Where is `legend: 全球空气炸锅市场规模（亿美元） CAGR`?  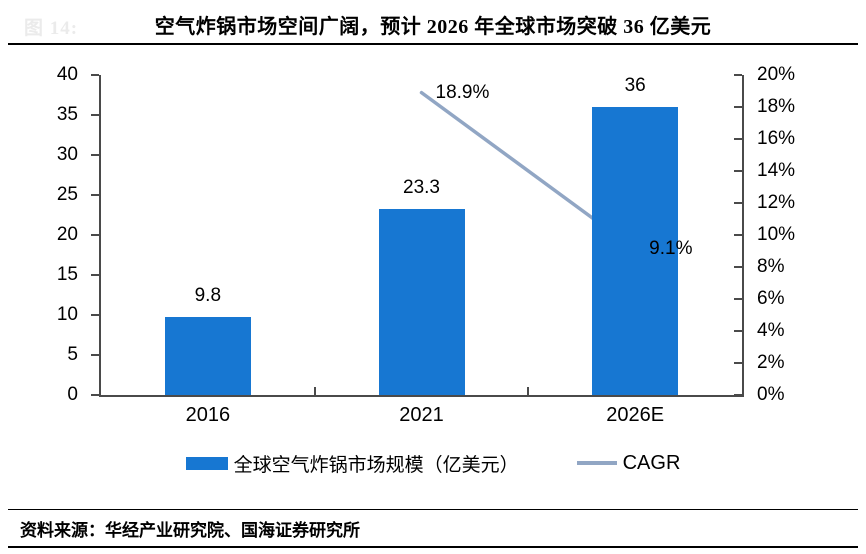
legend: 全球空气炸锅市场规模（亿美元） CAGR is located at coordinates (433, 463).